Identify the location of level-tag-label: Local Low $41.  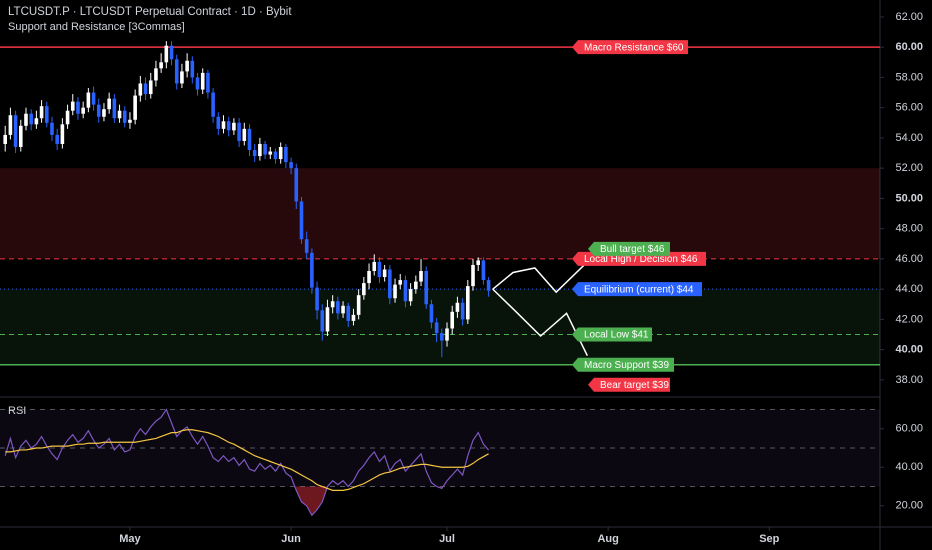
(616, 335).